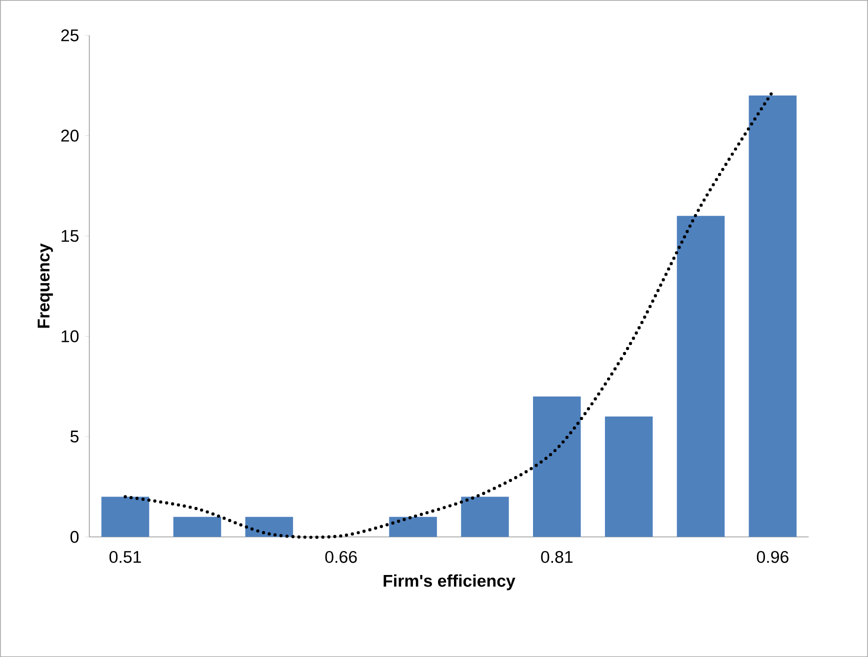 This screenshot has height=657, width=868. I want to click on x-axis-title: Firm's efficiency, so click(450, 582).